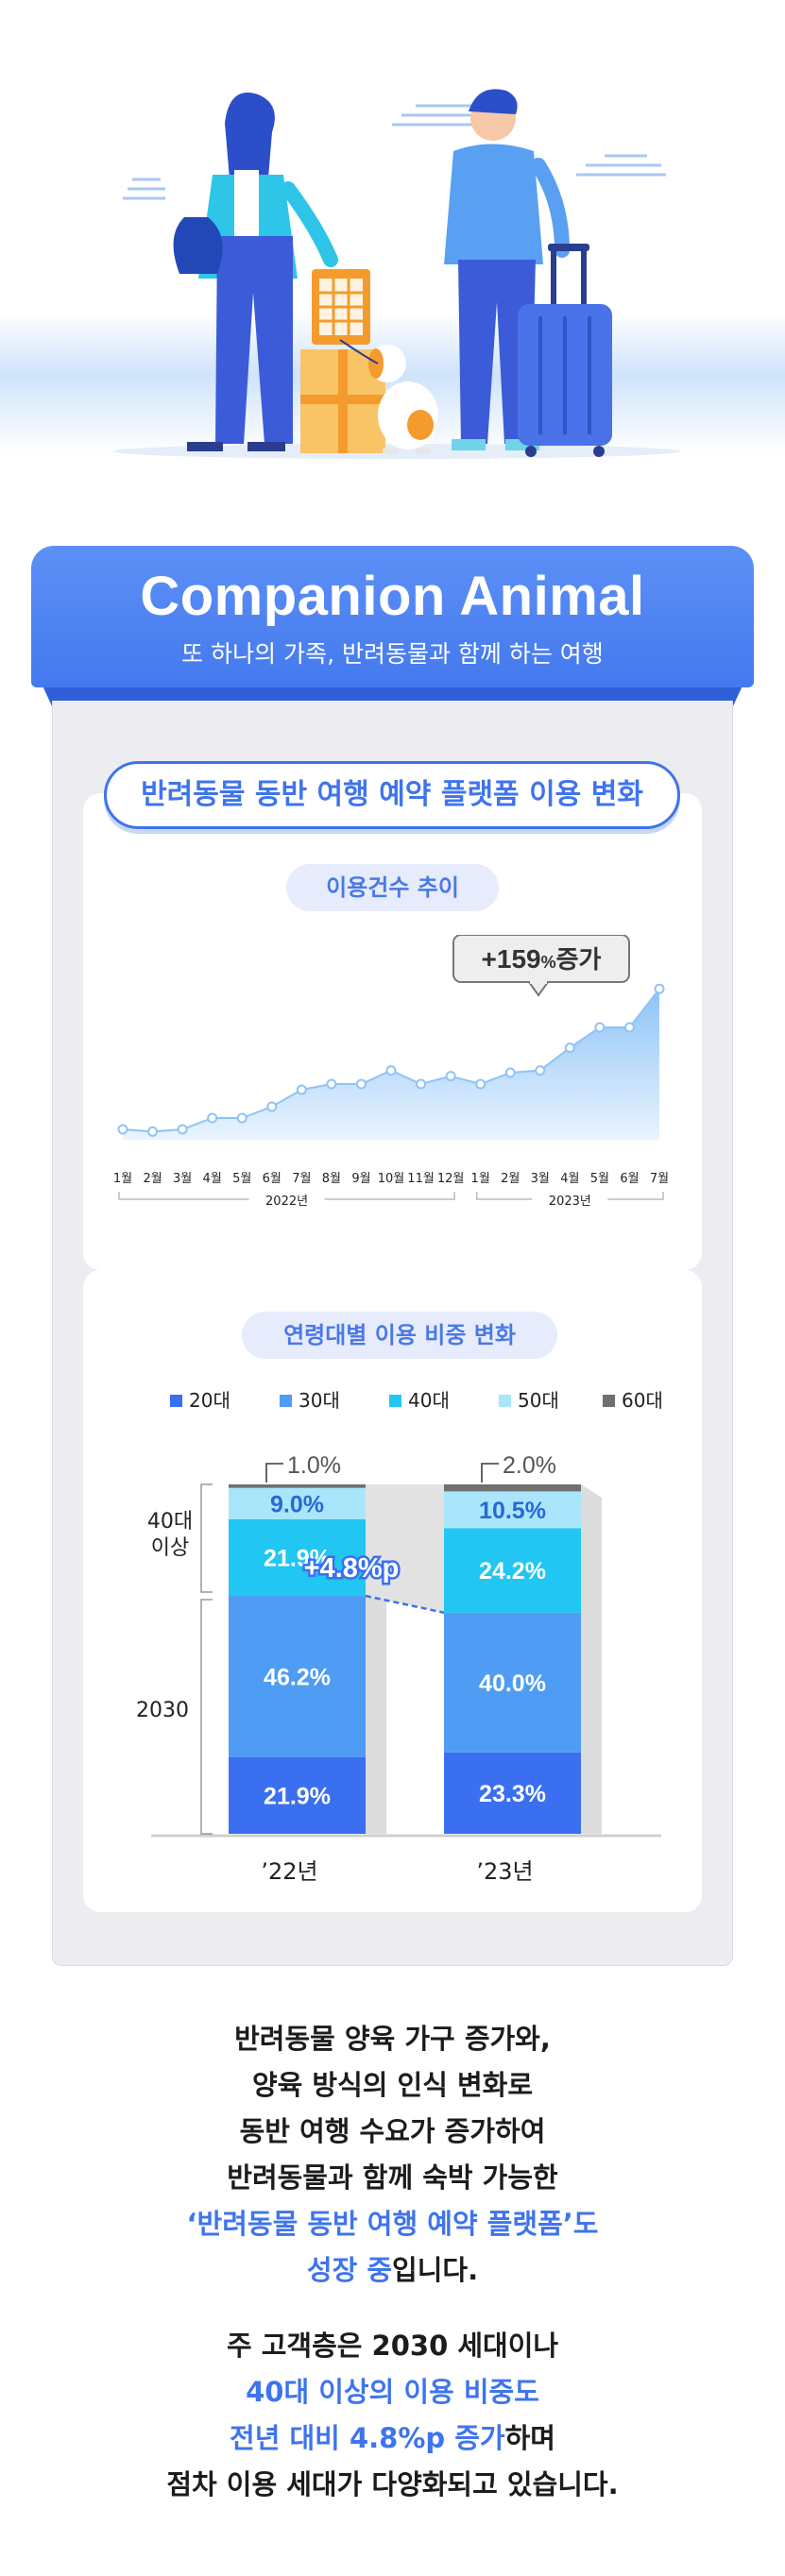 Image resolution: width=785 pixels, height=2576 pixels. Describe the element at coordinates (548, 962) in the screenshot. I see `growth-callout-unit: %` at that location.